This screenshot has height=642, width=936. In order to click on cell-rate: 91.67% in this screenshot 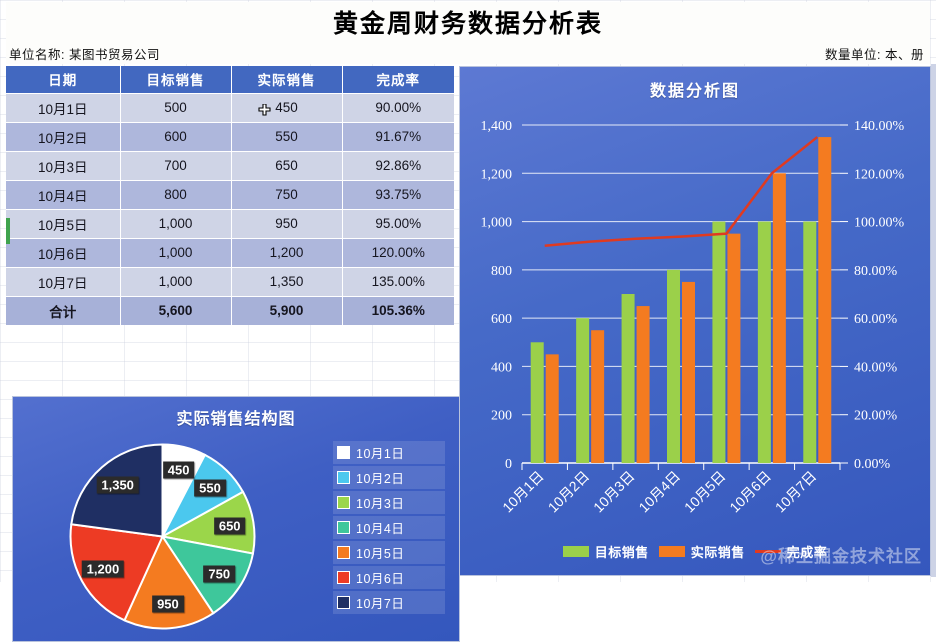, I will do `click(398, 137)`.